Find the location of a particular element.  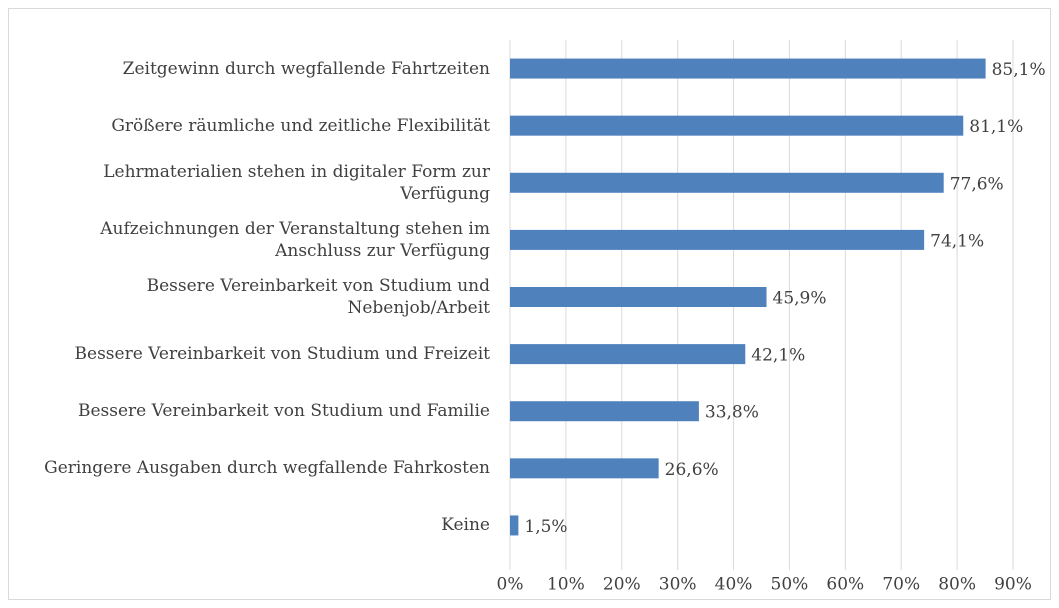

x-tick-label: 50% is located at coordinates (790, 585).